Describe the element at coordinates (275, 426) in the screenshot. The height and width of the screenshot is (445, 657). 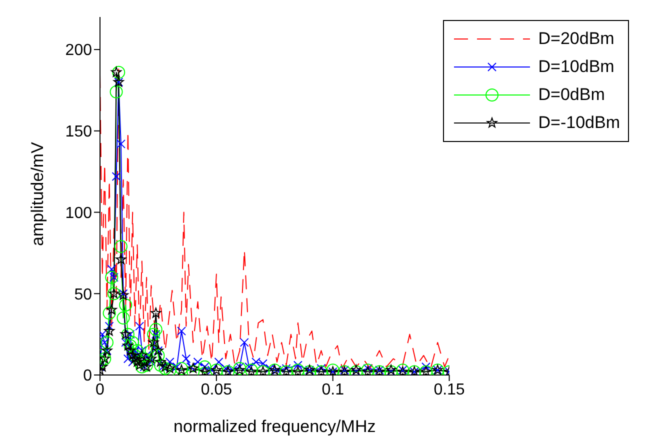
I see `x-axis-title: normalized frequency/MHz` at that location.